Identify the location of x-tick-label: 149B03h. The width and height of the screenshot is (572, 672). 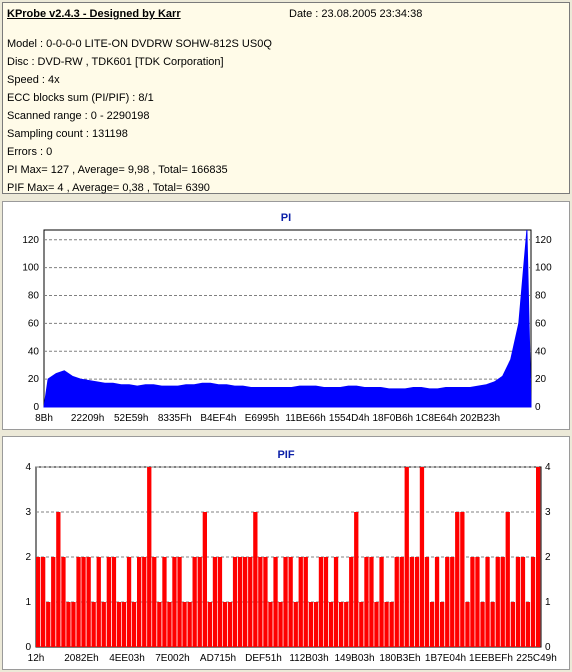
(354, 658).